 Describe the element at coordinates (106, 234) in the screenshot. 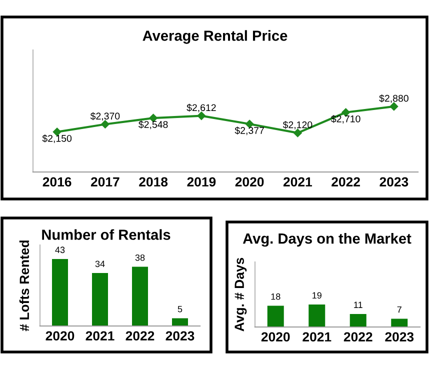

I see `chart-title: Number of Rentals` at that location.